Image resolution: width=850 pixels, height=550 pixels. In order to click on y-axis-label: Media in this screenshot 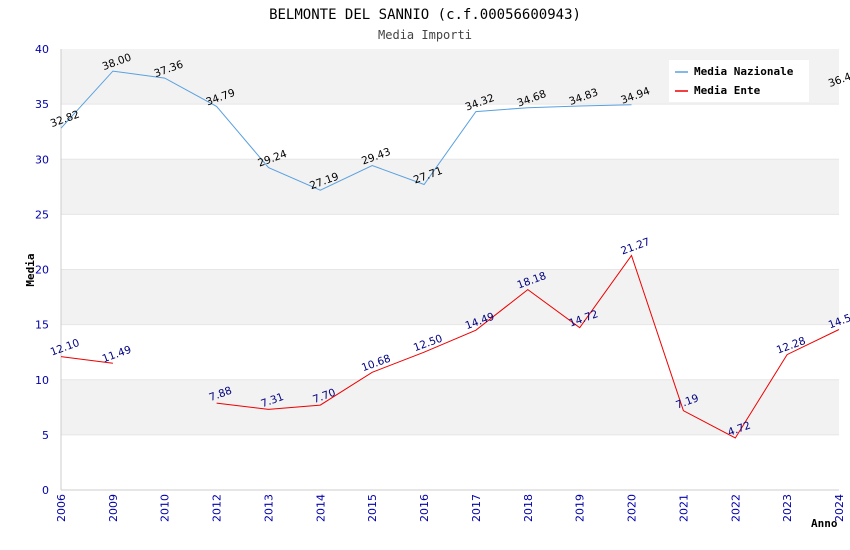, I will do `click(30, 269)`.